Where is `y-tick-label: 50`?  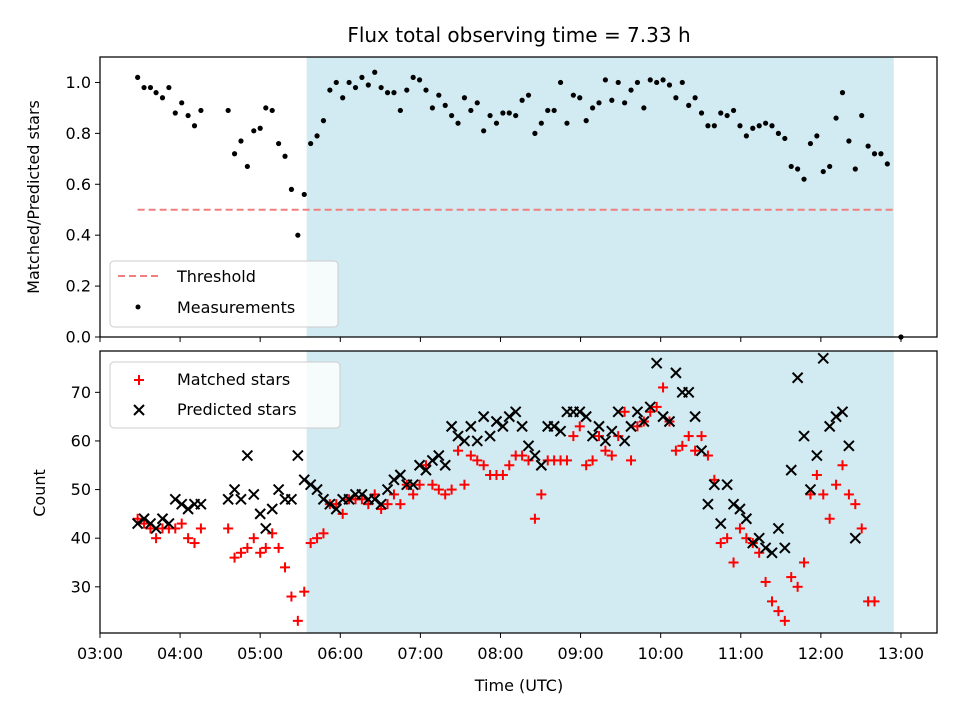
y-tick-label: 50 is located at coordinates (81, 489).